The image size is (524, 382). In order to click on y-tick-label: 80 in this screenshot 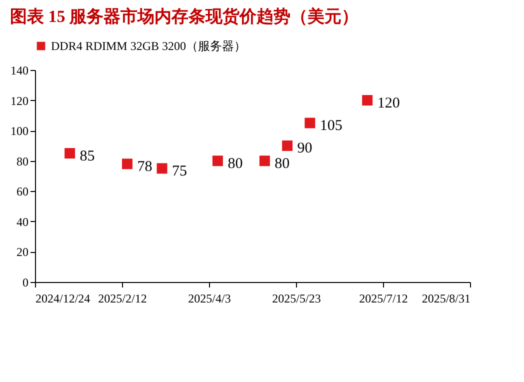, I will do `click(22, 161)`.